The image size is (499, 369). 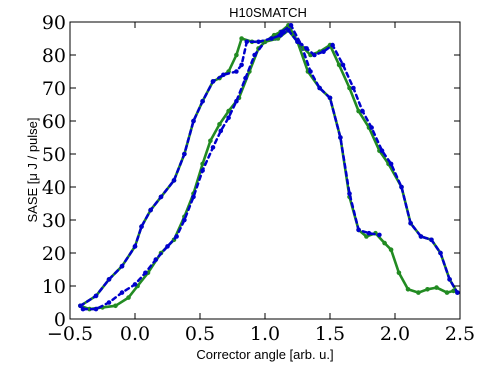 I want to click on x-tick-label: 0.0, so click(x=135, y=334).